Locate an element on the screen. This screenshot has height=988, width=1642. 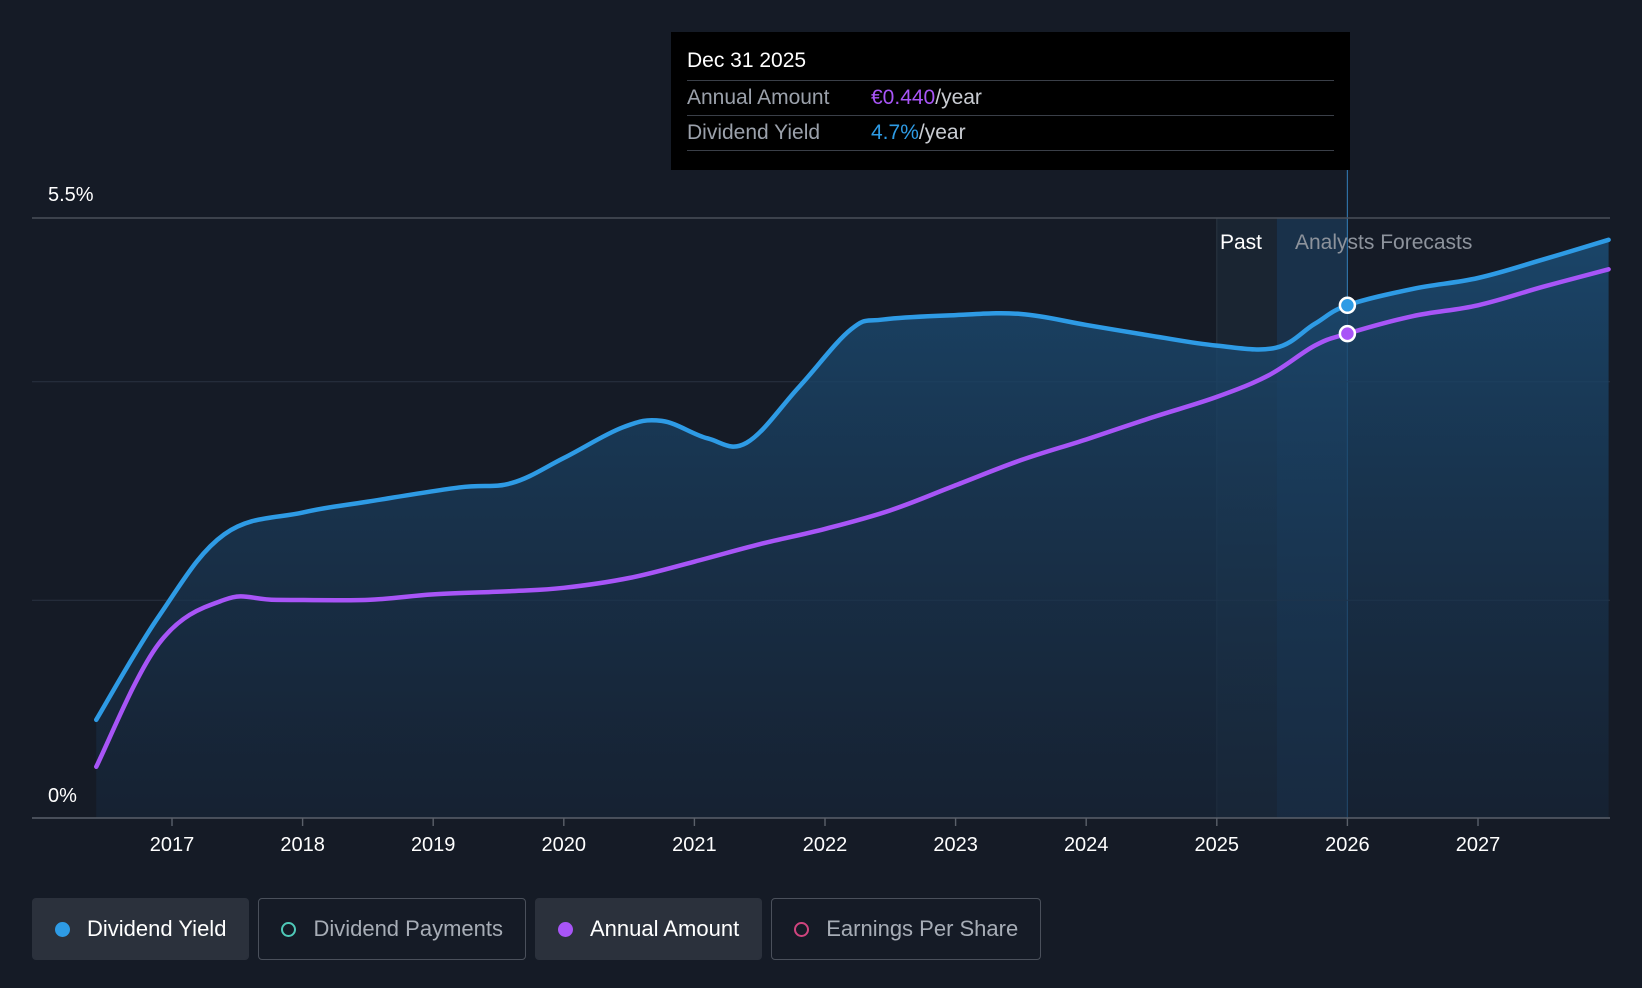
tooltip-row-annual-amount: Annual Amount €0.440 /year is located at coordinates (1010, 98).